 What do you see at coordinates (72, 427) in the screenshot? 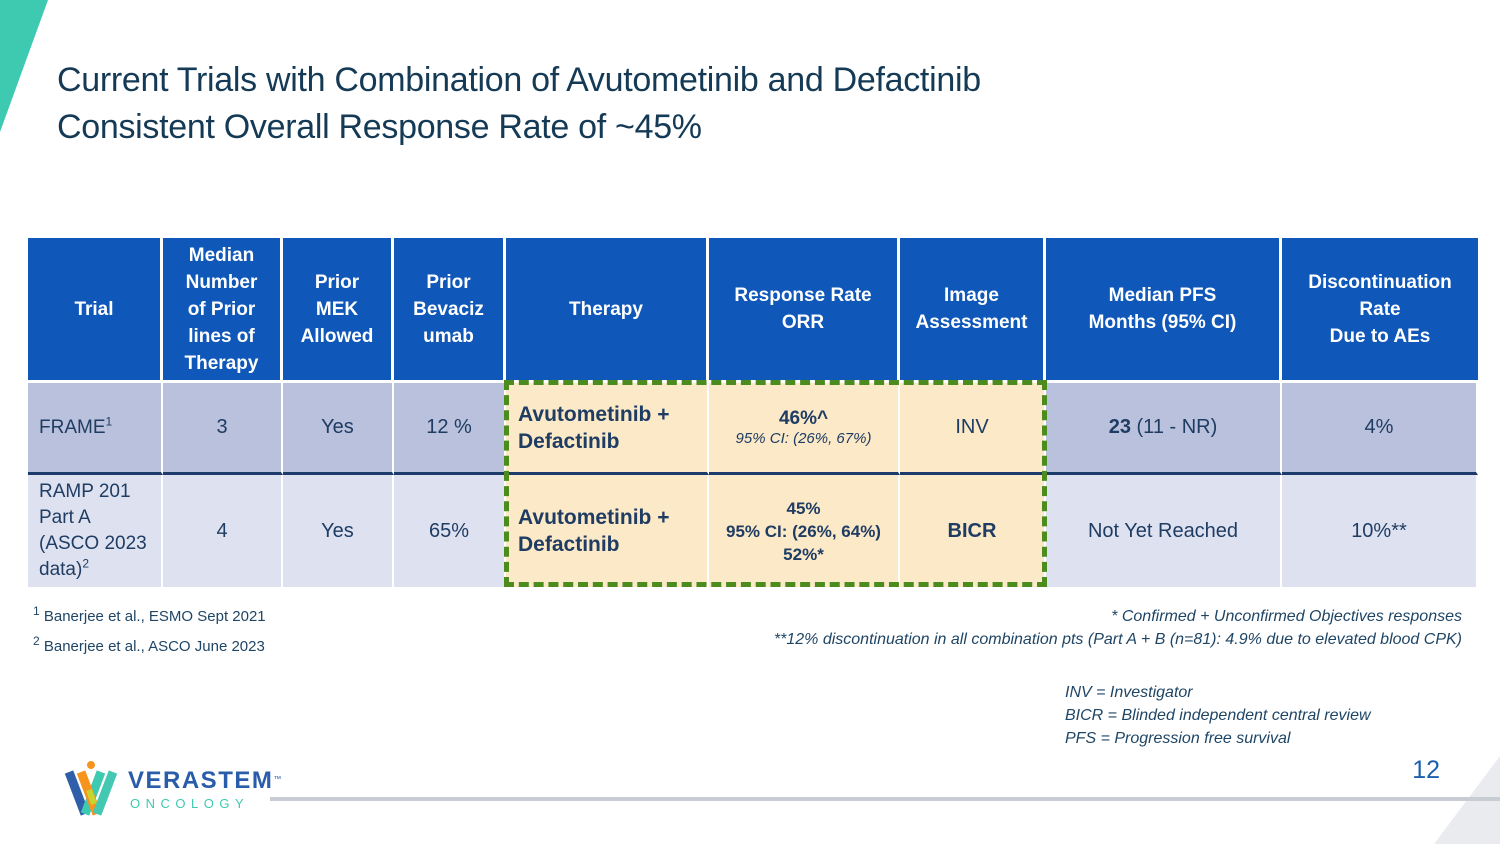
I see `trial-name: FRAME` at bounding box center [72, 427].